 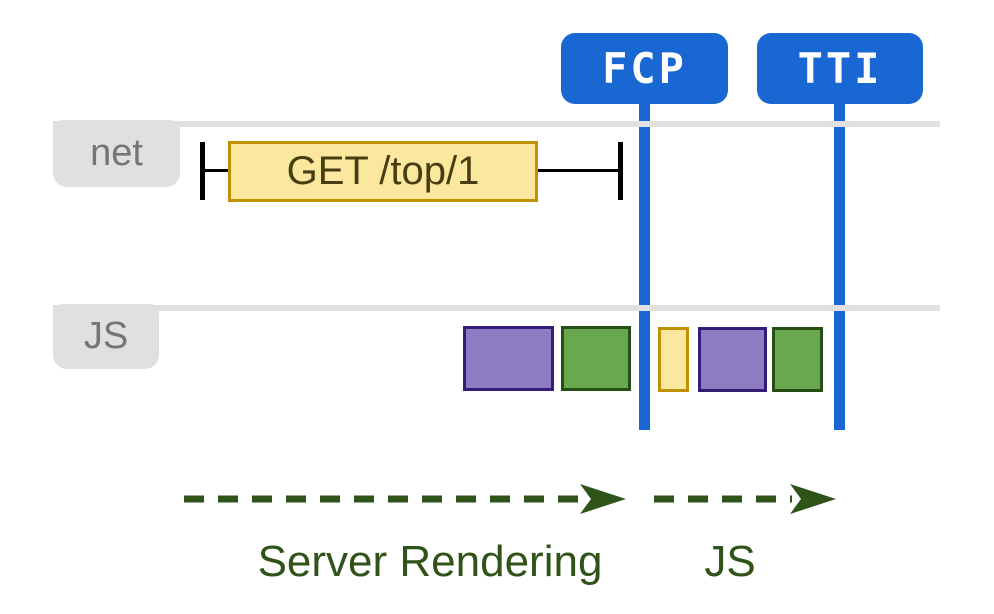 I want to click on tti-marker-line, so click(x=839, y=264).